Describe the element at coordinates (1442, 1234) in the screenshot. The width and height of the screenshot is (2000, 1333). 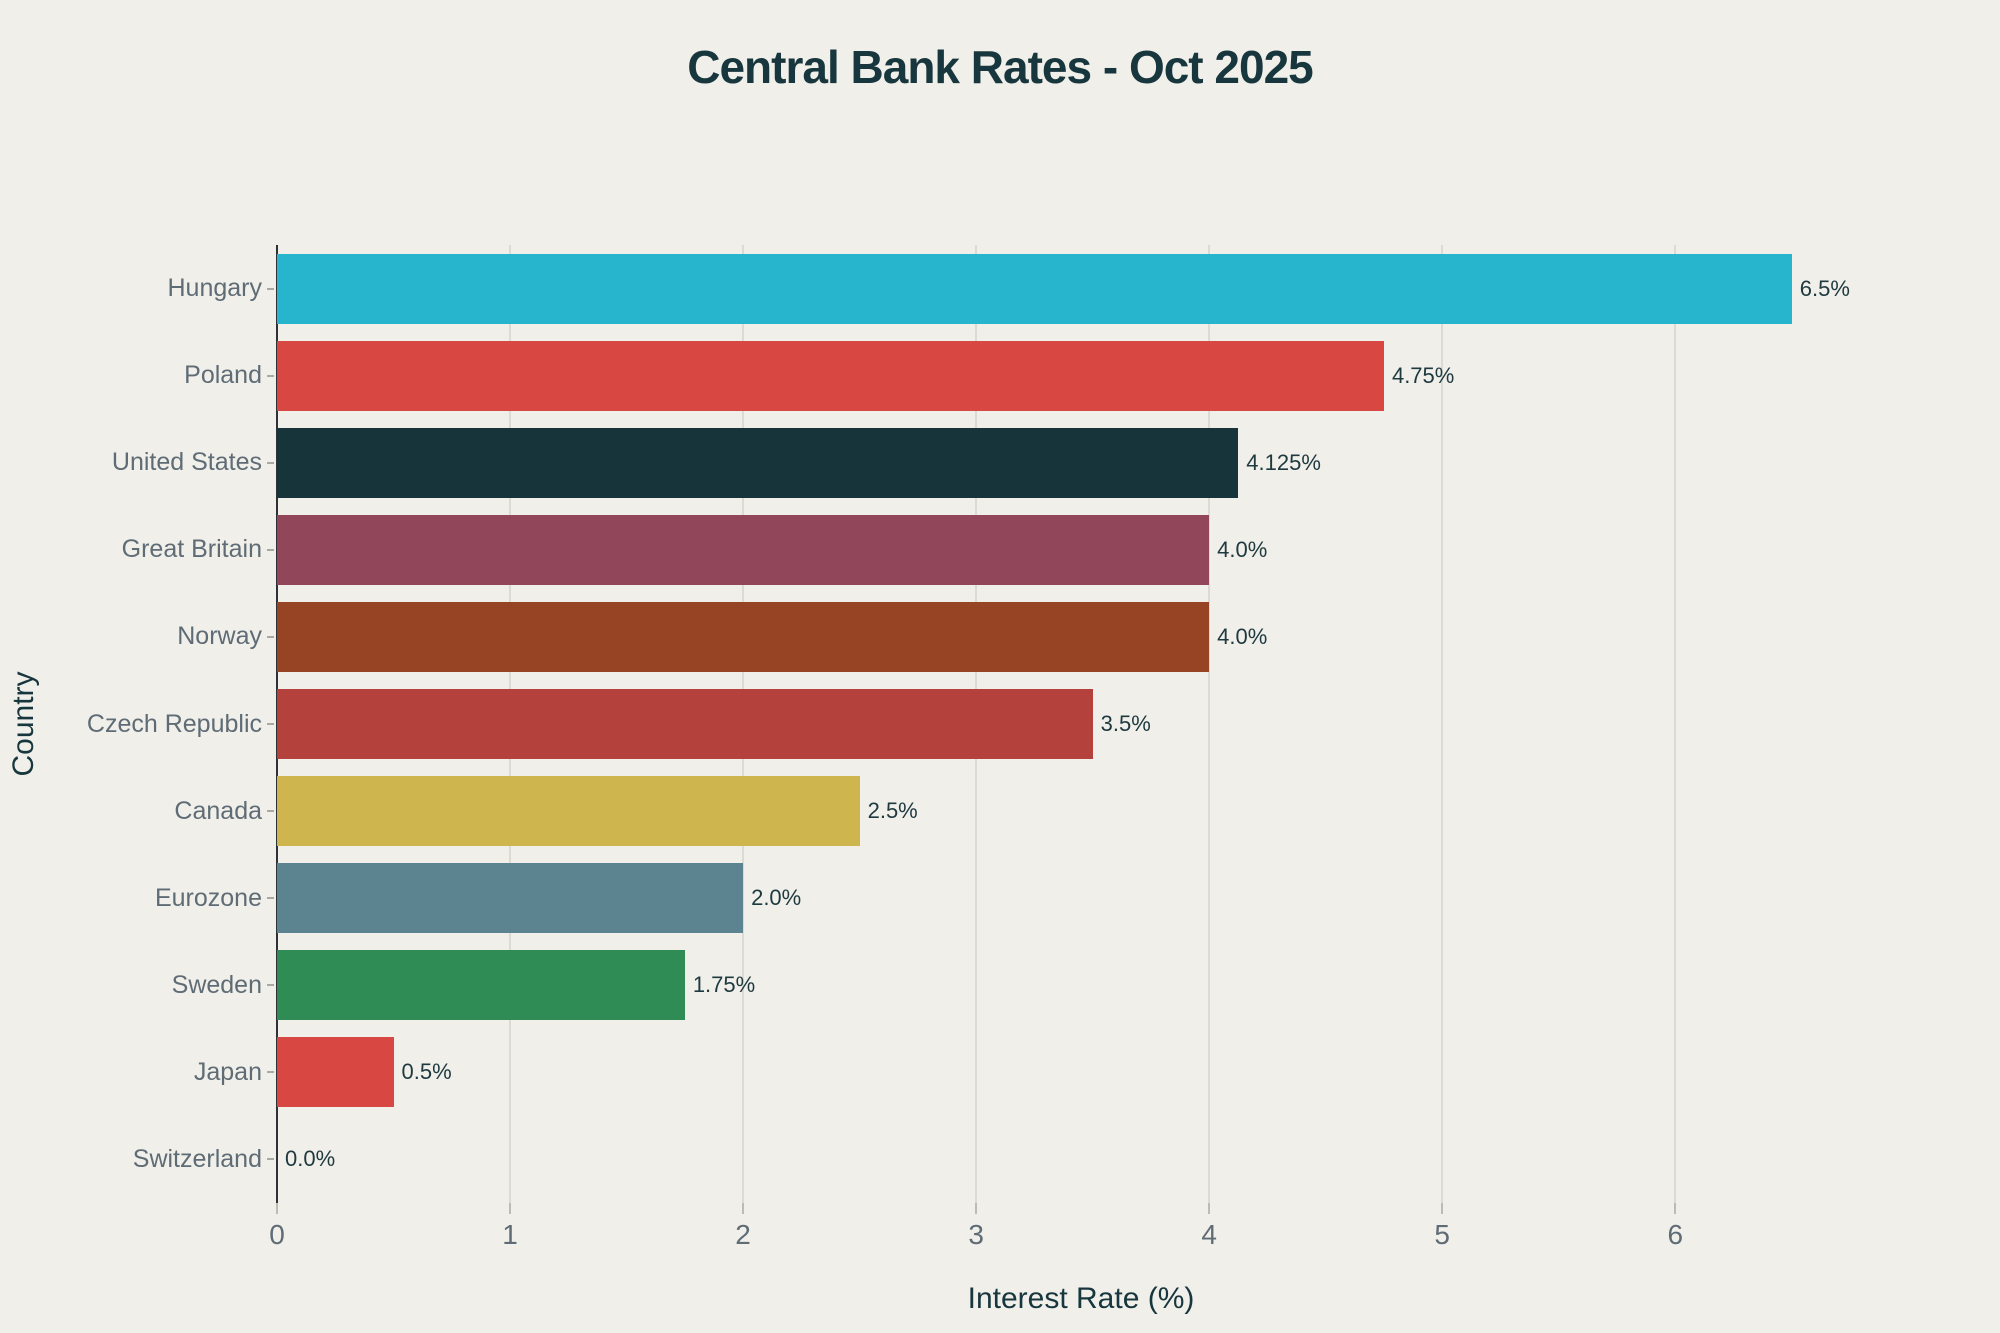
I see `x-tick-label: 5` at that location.